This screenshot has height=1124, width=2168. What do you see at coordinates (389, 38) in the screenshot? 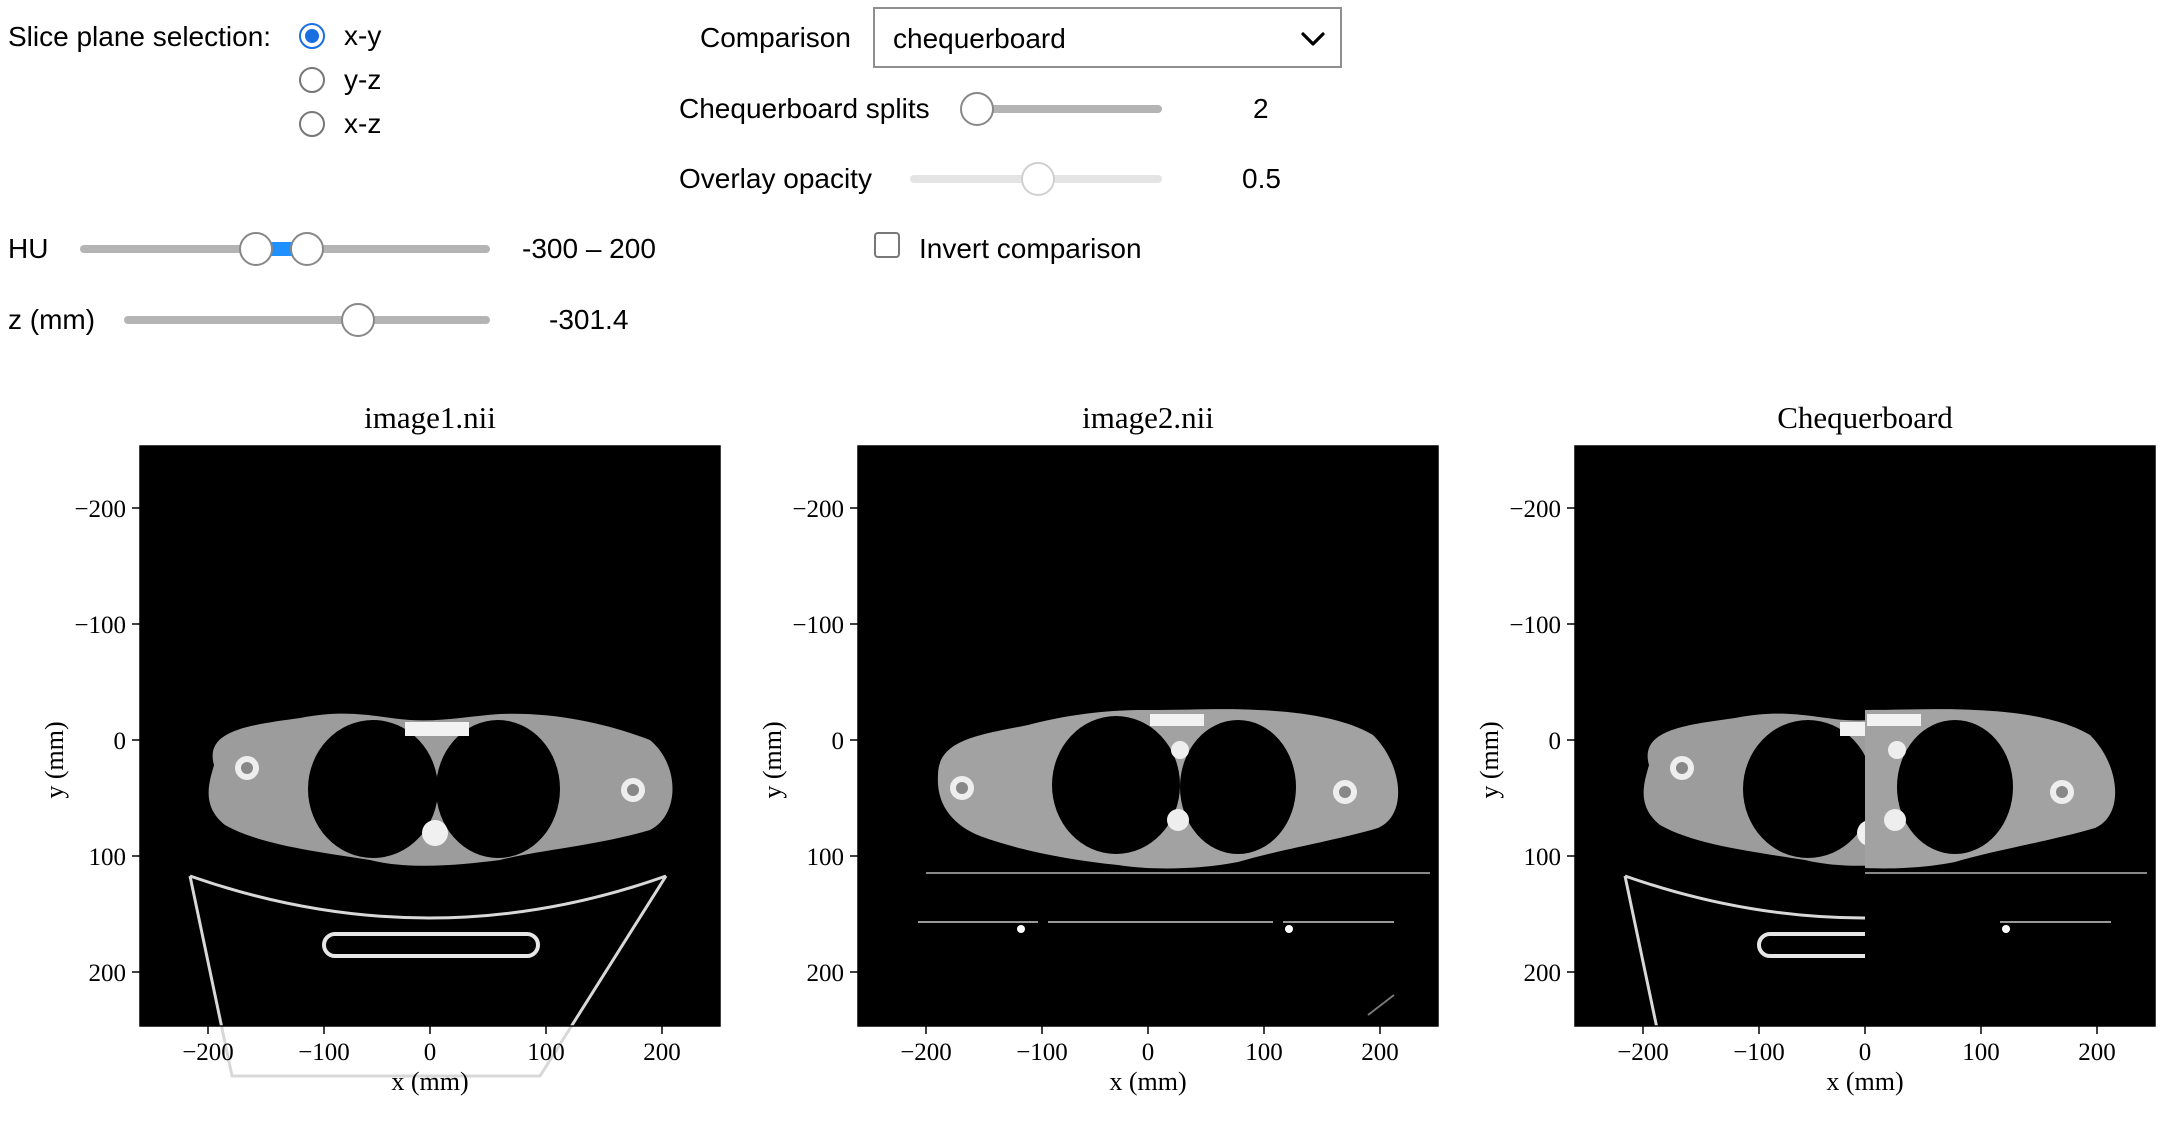
I see `radio-option-x-y: x-y` at bounding box center [389, 38].